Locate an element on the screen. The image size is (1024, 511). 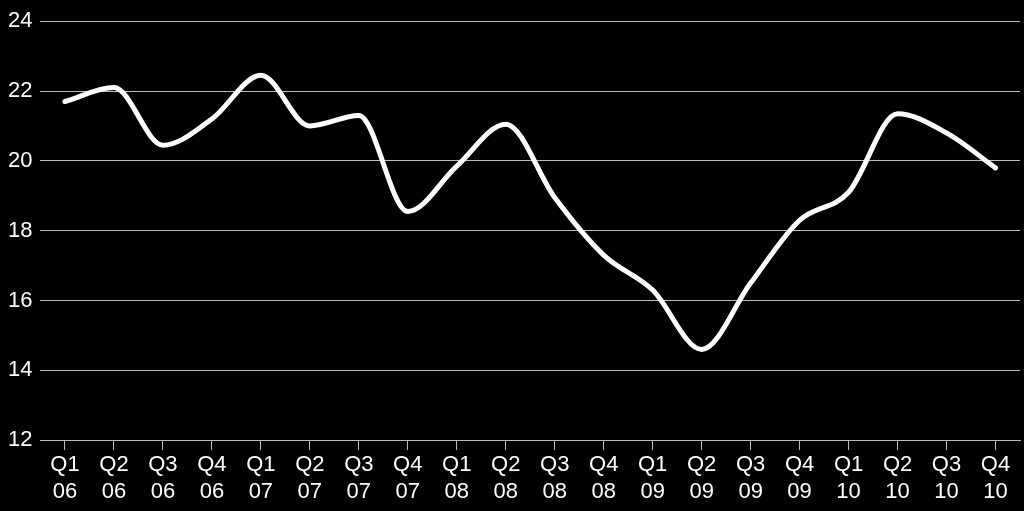
x-tick-label: Q3 08 is located at coordinates (555, 477).